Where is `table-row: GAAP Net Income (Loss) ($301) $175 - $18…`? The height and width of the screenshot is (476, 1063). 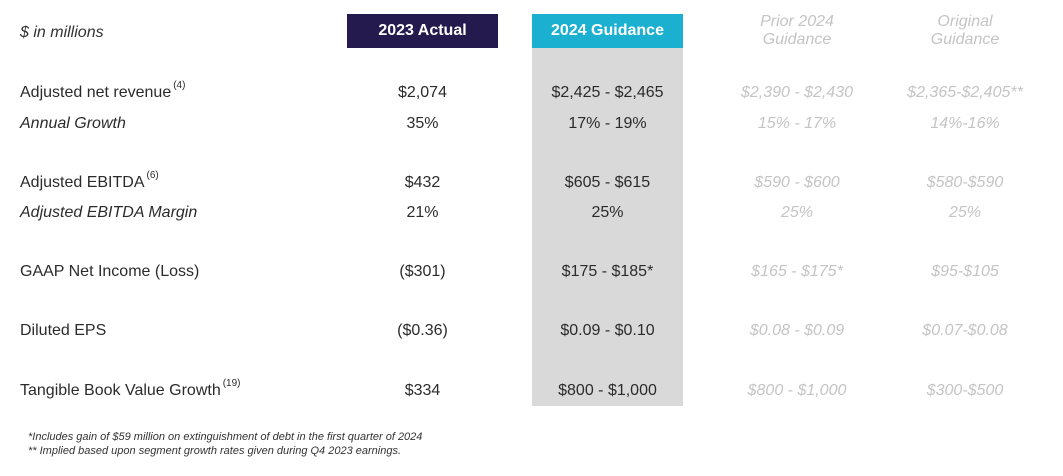 table-row: GAAP Net Income (Loss) ($301) $175 - $18… is located at coordinates (531, 274).